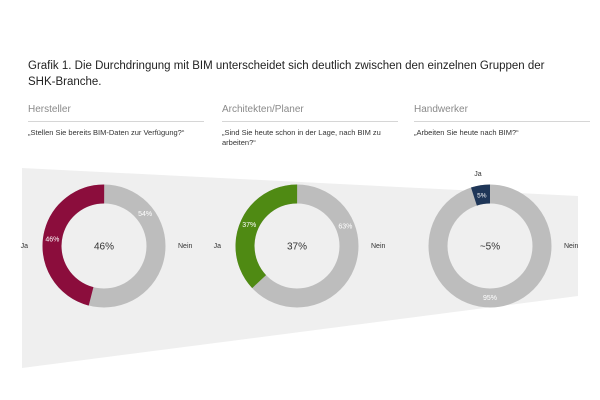  Describe the element at coordinates (482, 195) in the screenshot. I see `slice-value-ja: 5%` at that location.